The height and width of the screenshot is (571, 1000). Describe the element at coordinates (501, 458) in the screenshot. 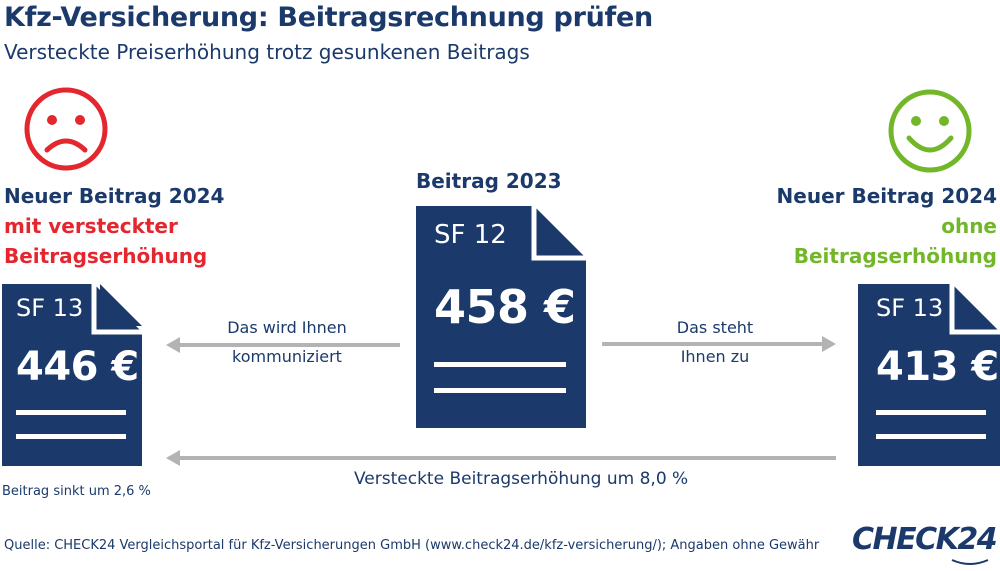

I see `bottom-arrow` at that location.